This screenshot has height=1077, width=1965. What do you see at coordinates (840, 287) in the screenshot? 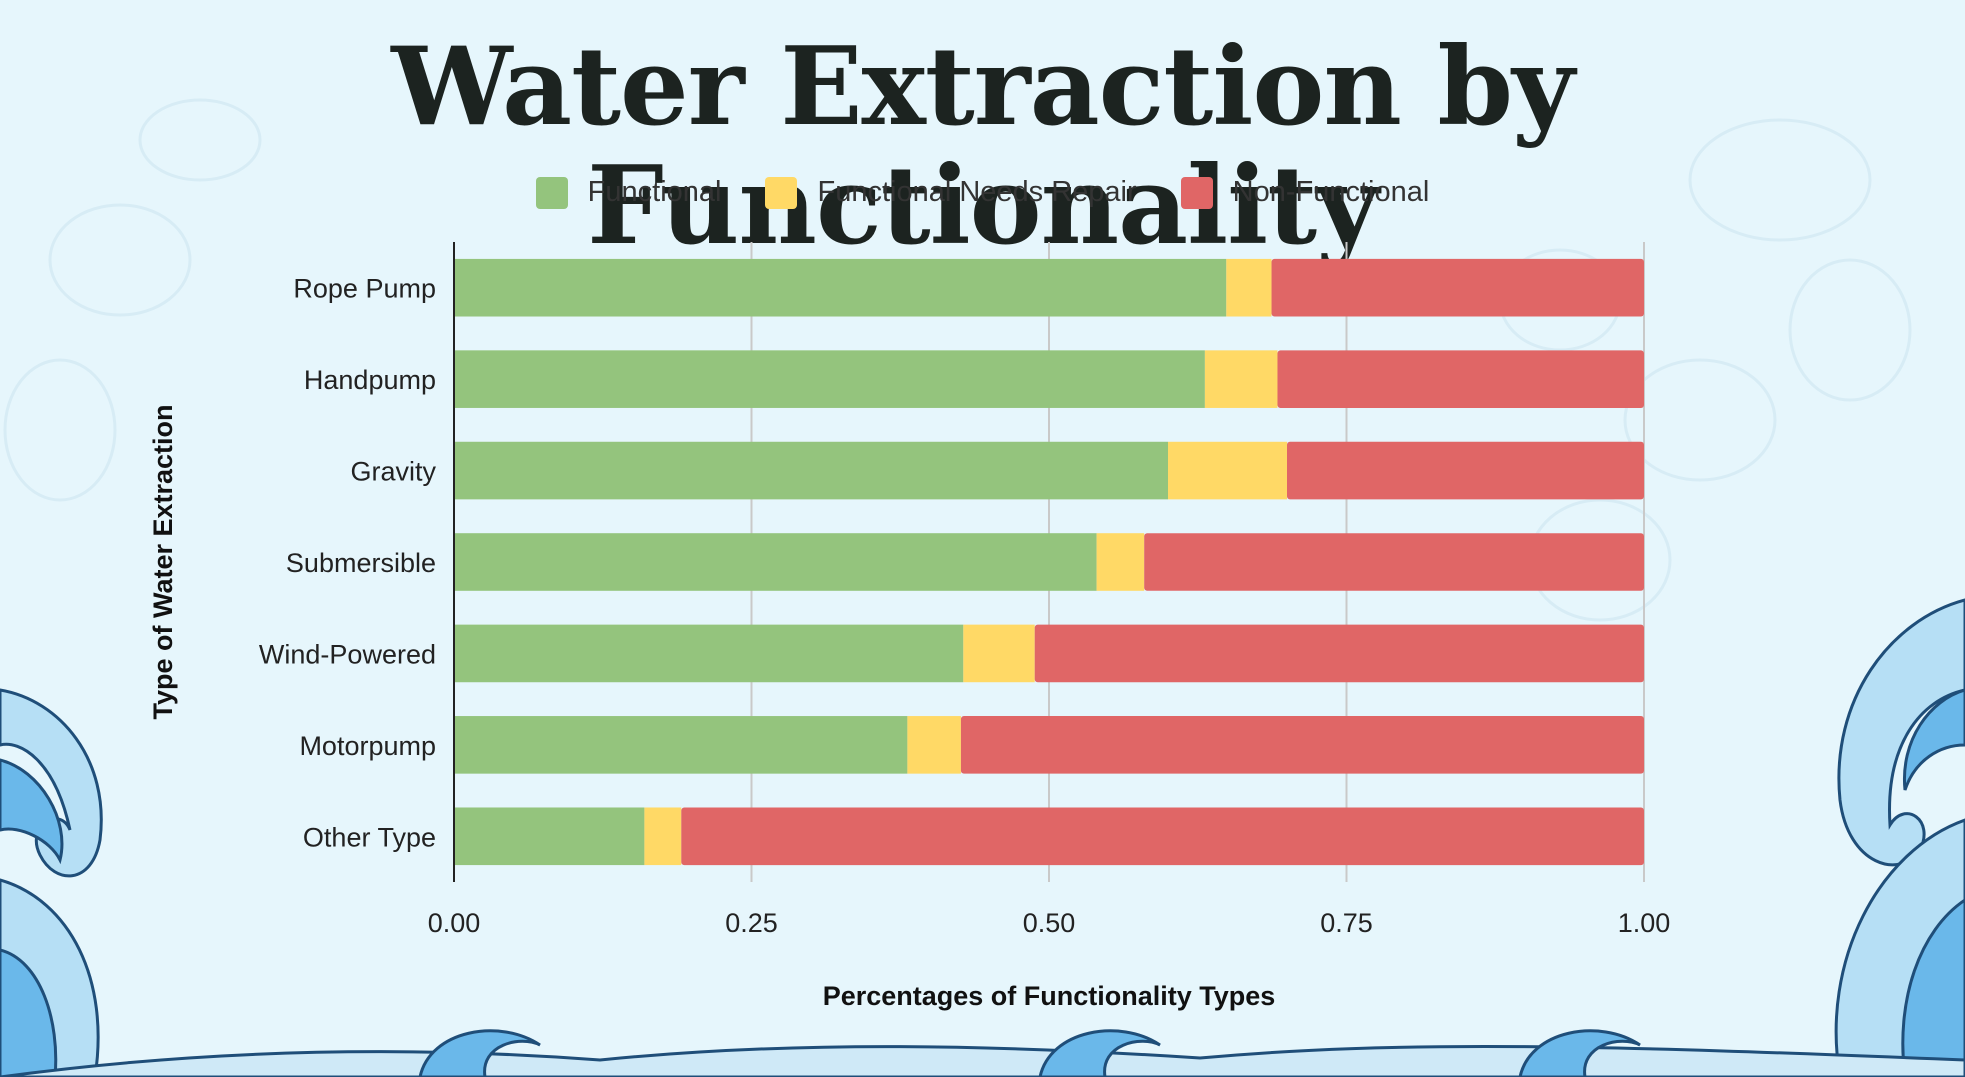
I see `bar-rope-pump-functional` at bounding box center [840, 287].